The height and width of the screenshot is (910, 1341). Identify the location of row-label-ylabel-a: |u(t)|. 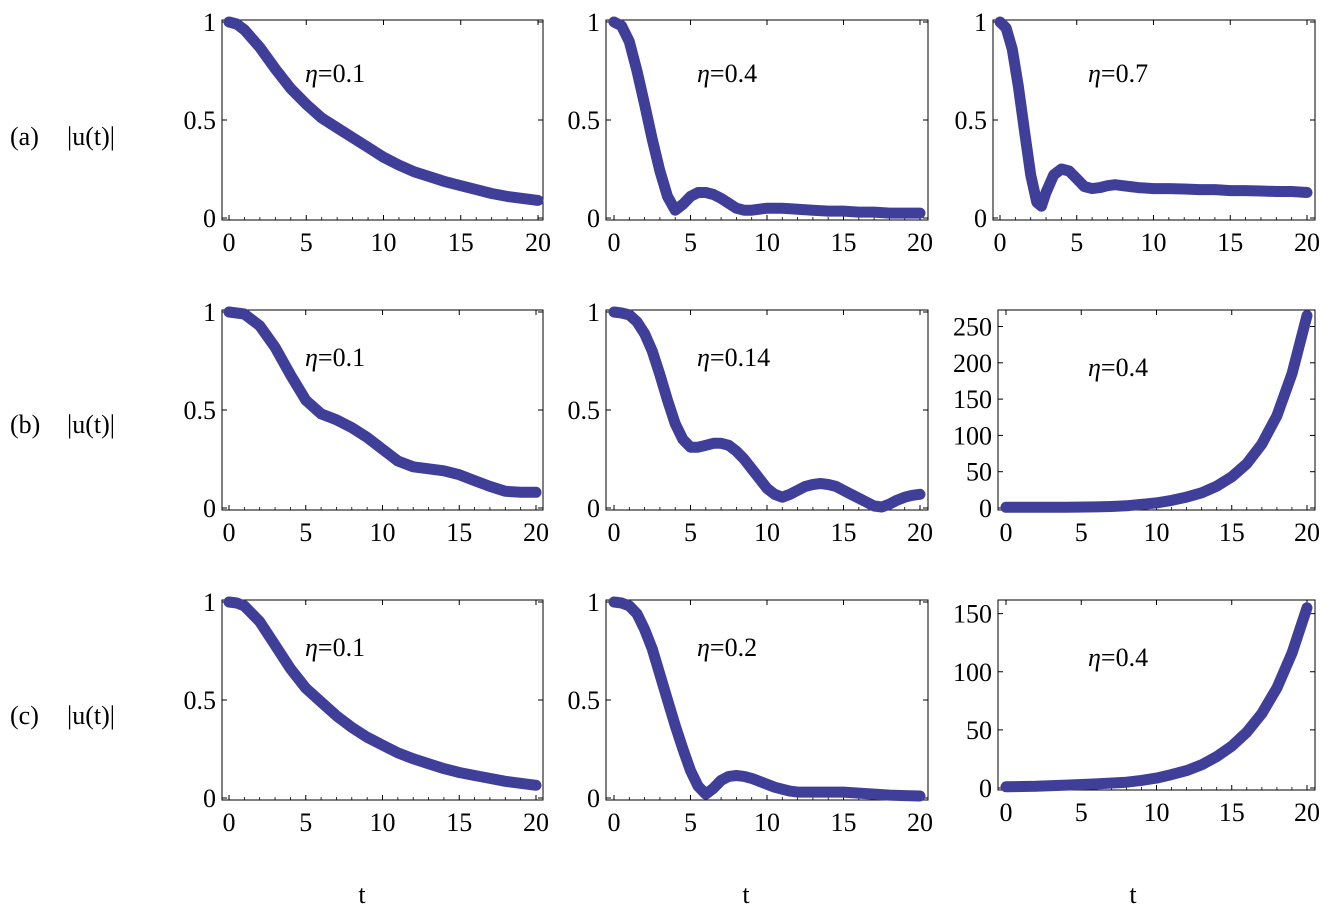
(91, 136).